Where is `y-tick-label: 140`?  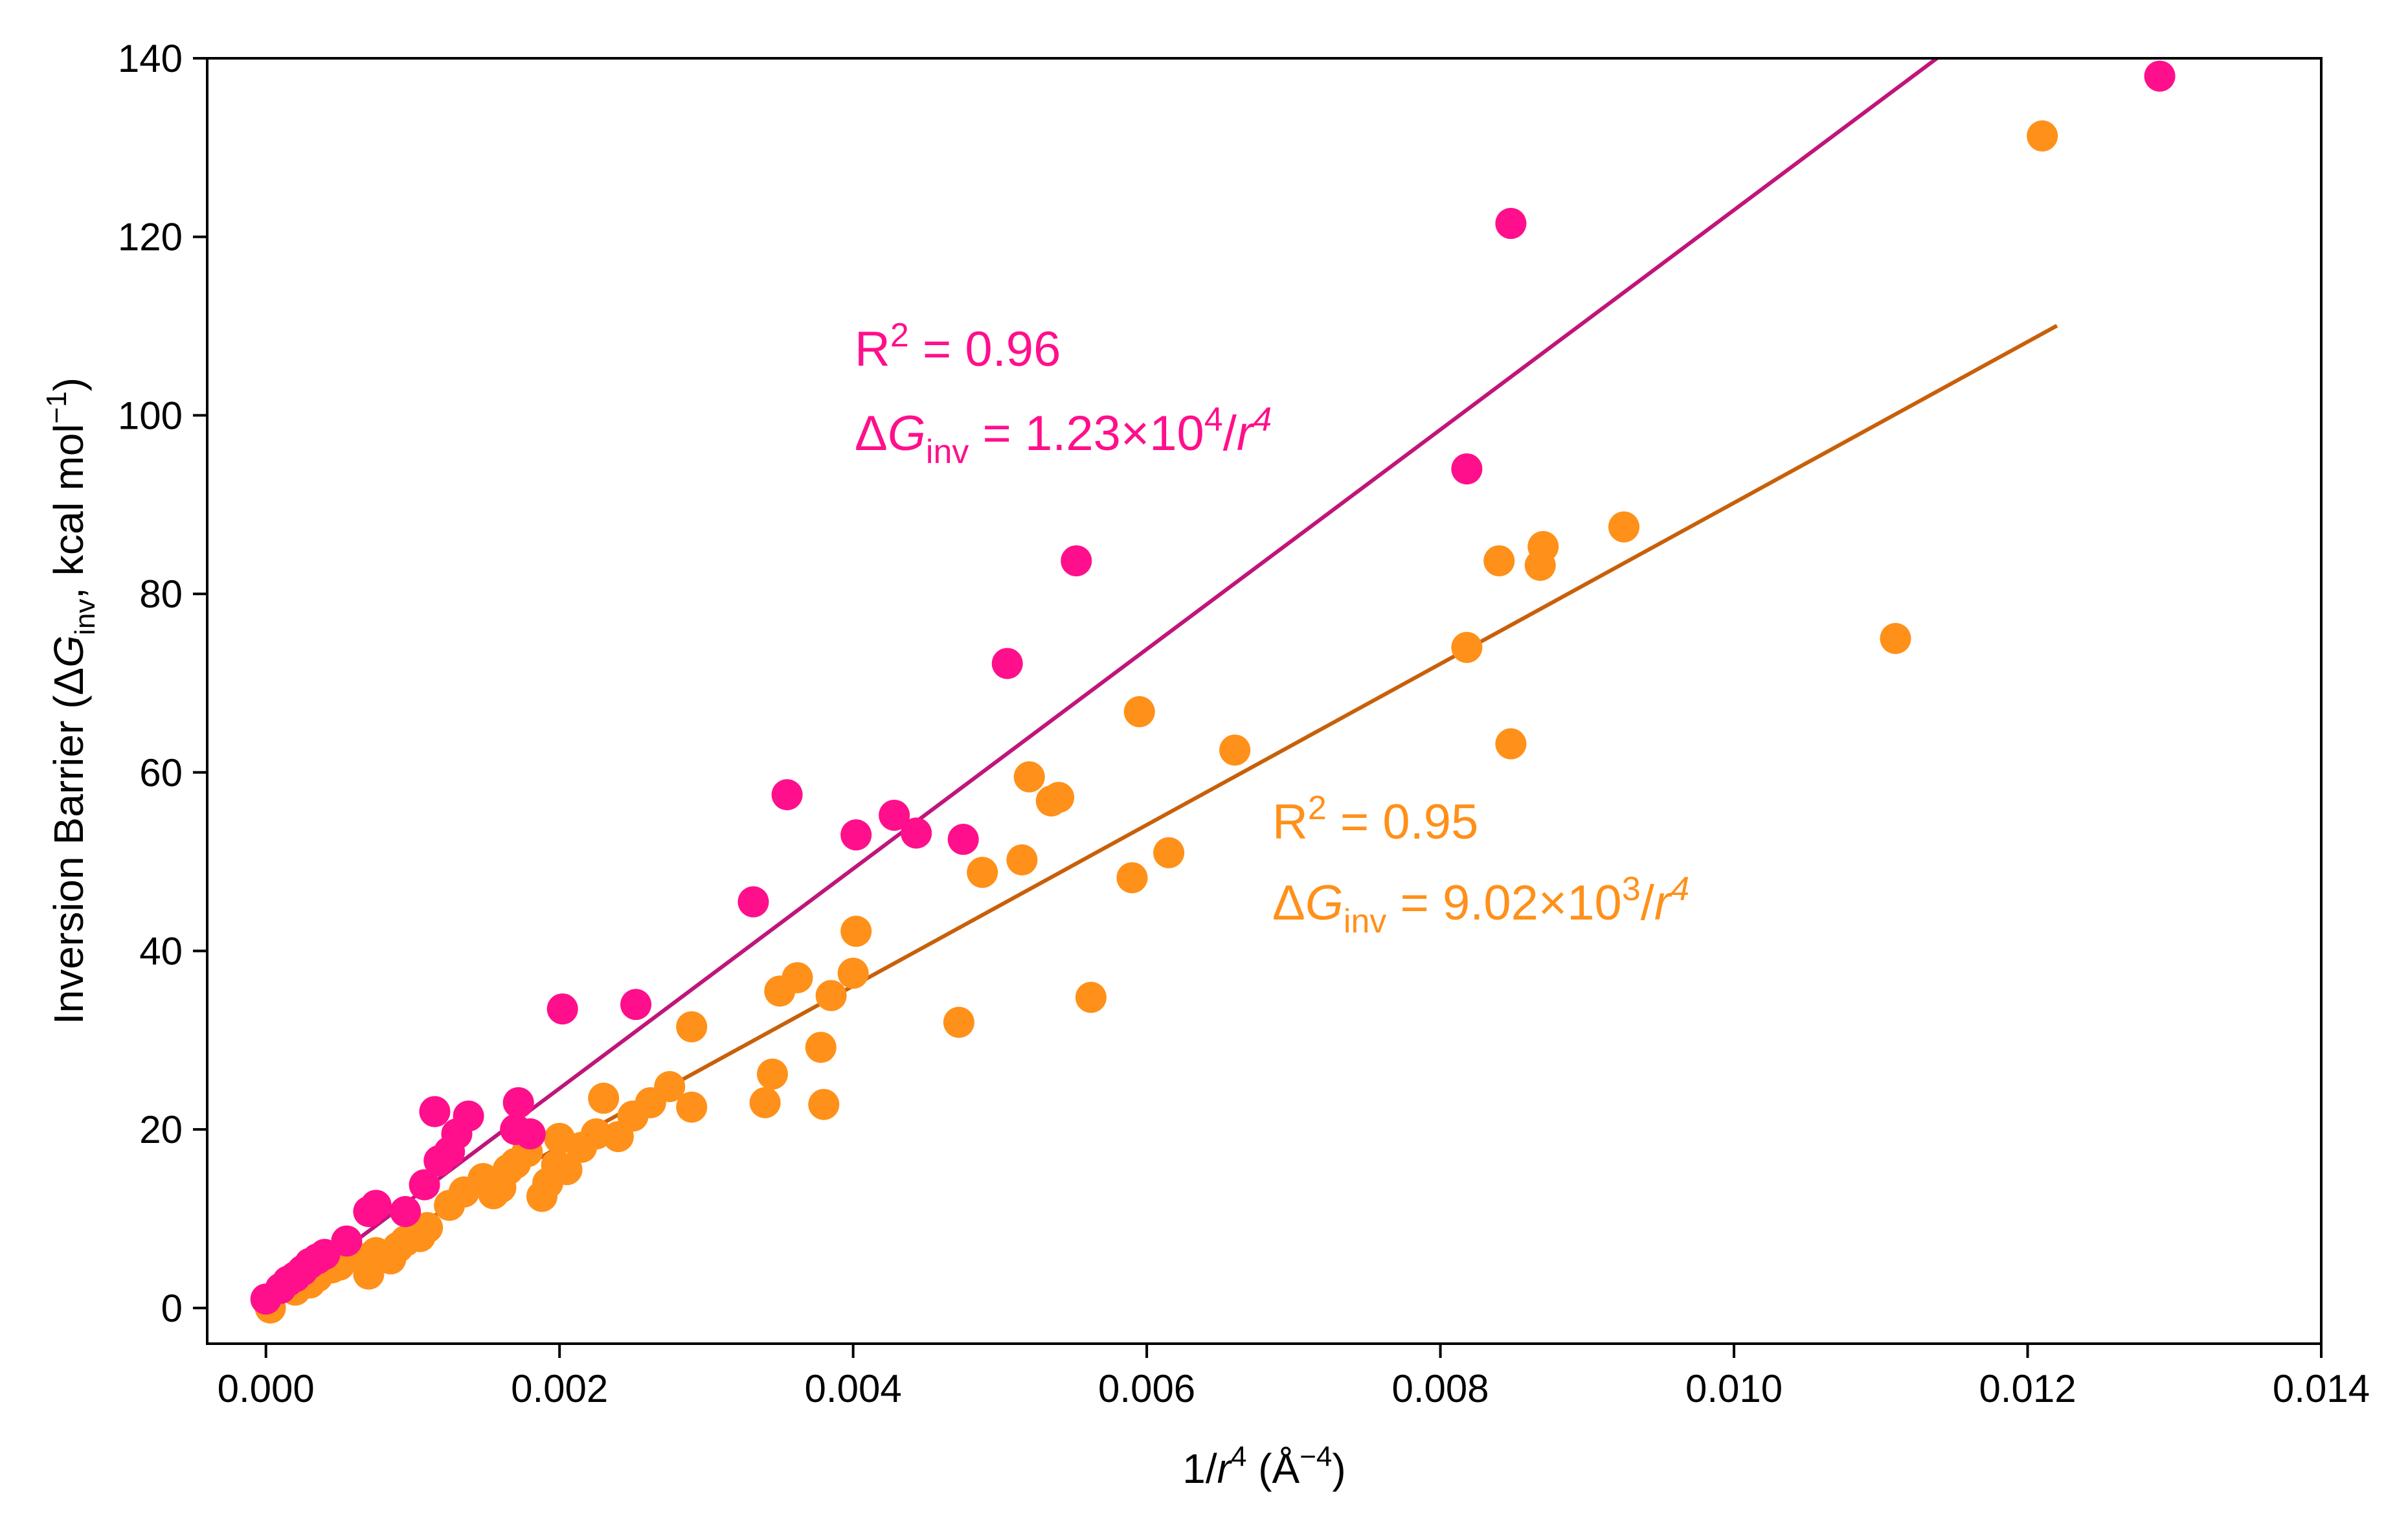
y-tick-label: 140 is located at coordinates (151, 58).